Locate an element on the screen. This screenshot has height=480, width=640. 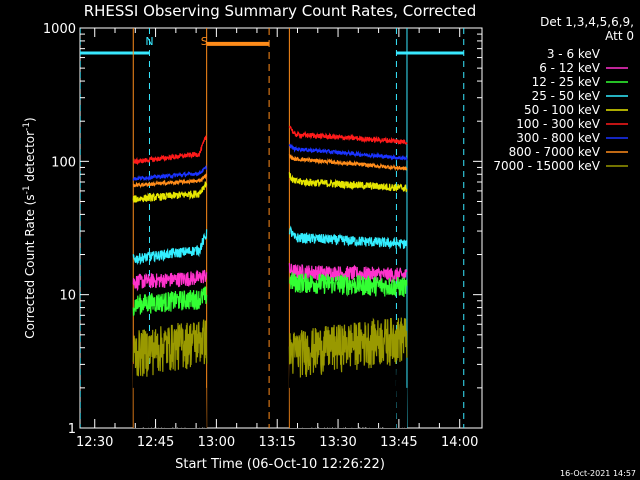
marker-s: S is located at coordinates (204, 41).